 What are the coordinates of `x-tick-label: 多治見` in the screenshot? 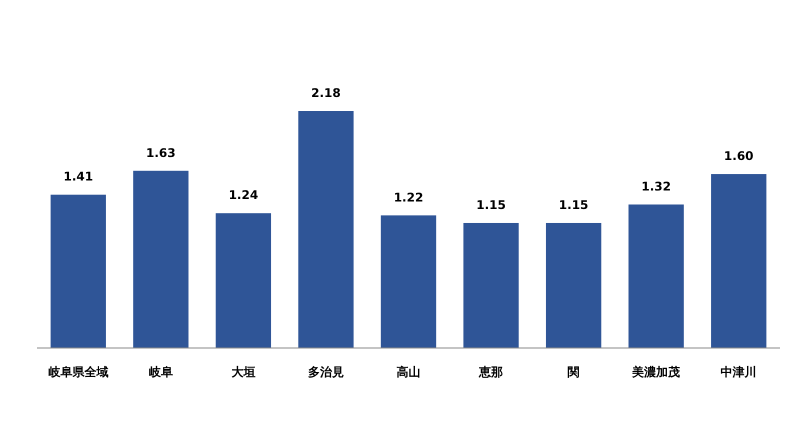 It's located at (326, 372).